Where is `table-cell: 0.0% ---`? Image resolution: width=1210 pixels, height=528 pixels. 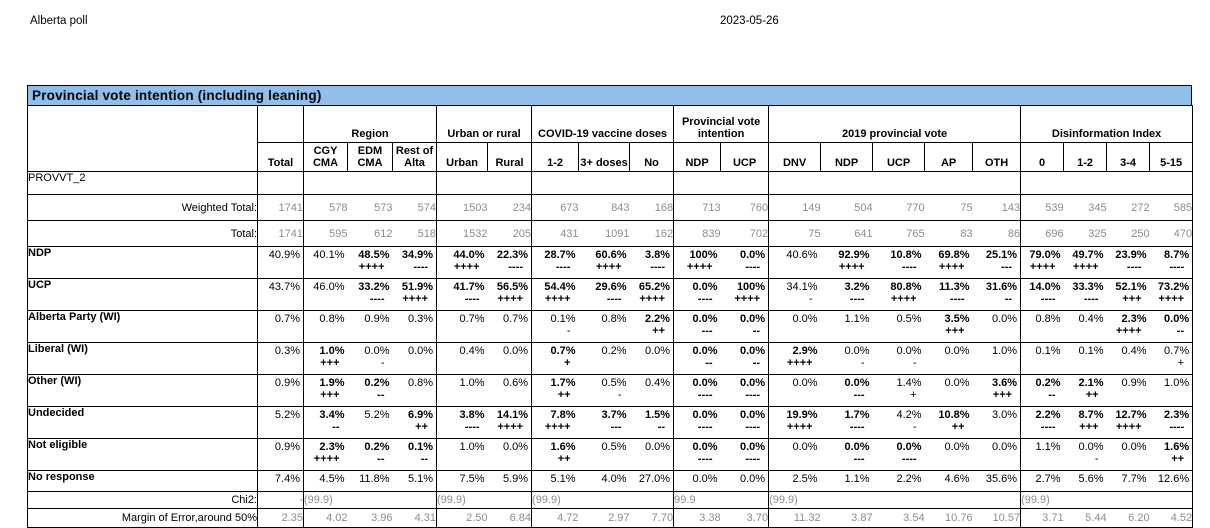
table-cell: 0.0% --- is located at coordinates (846, 390).